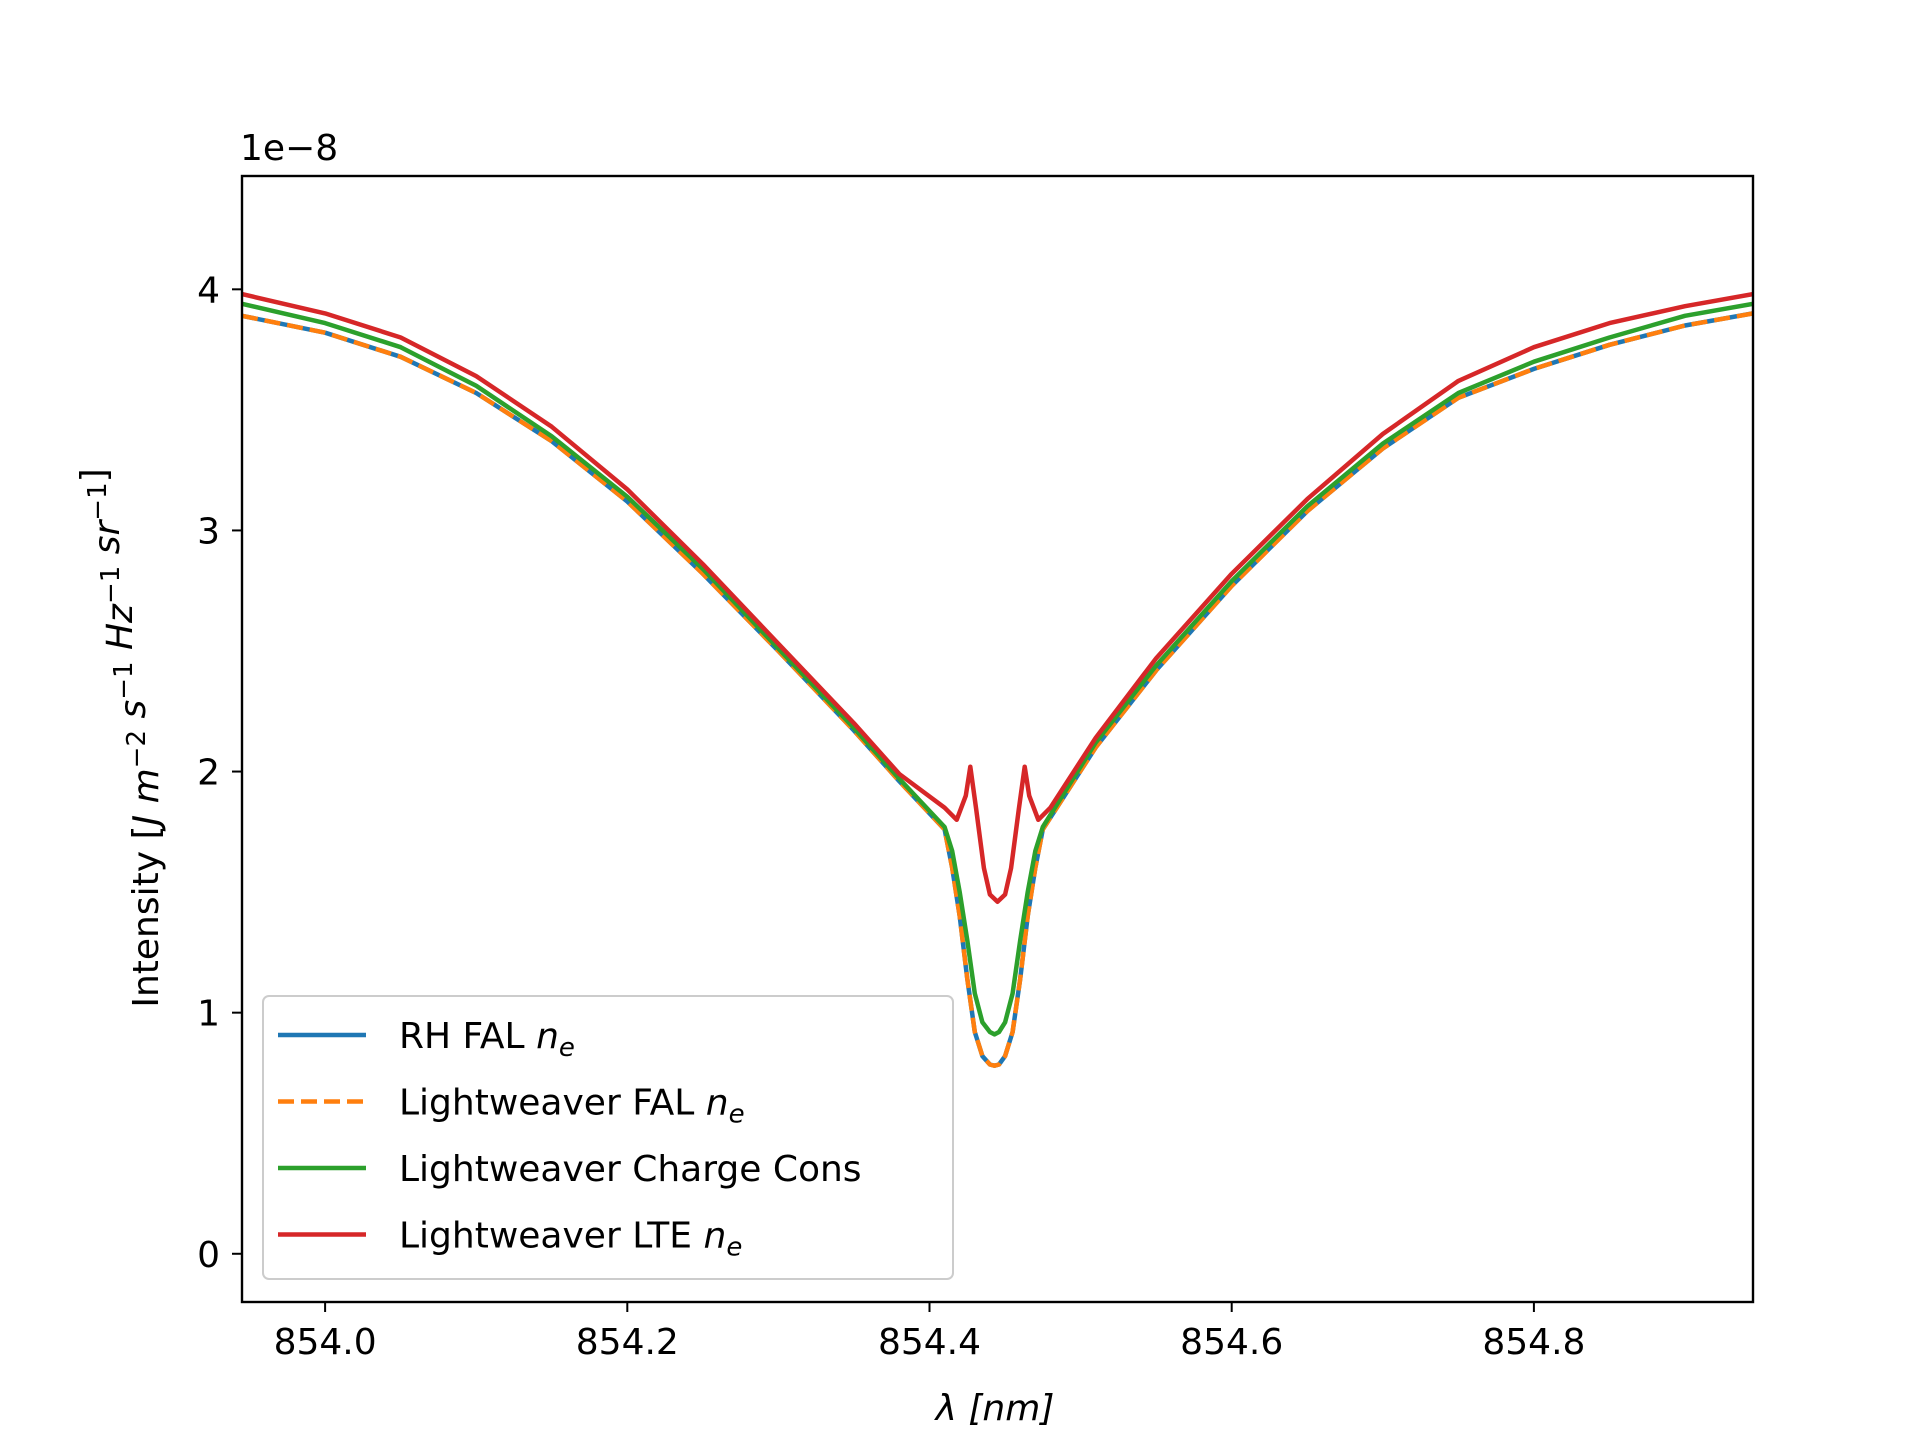 This screenshot has width=1920, height=1440. I want to click on x-tick-label: 854.6, so click(1231, 1342).